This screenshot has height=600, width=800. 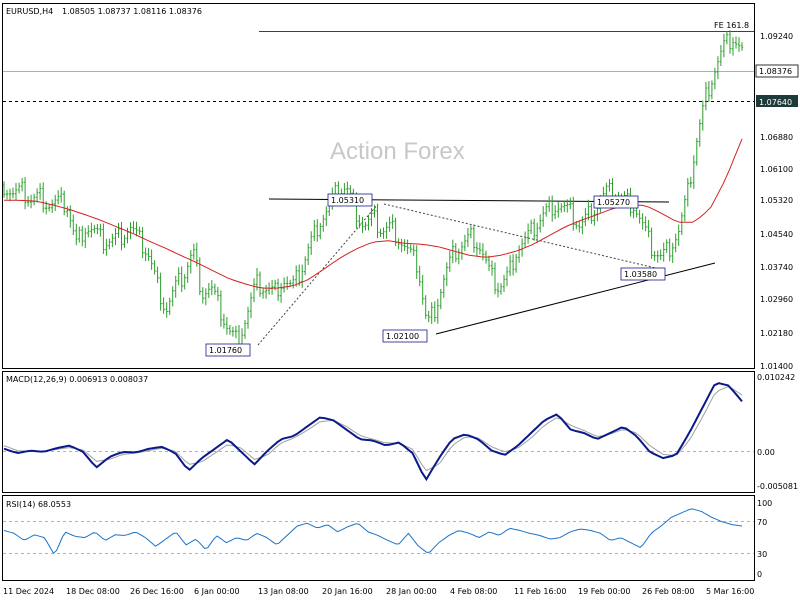 What do you see at coordinates (473, 591) in the screenshot?
I see `time-tick: 4 Feb 08:00` at bounding box center [473, 591].